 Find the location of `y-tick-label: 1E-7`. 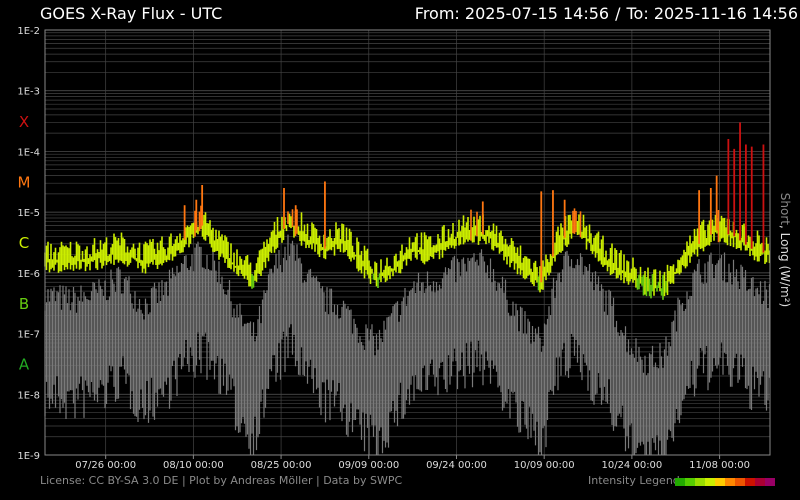

y-tick-label: 1E-7 is located at coordinates (28, 335).